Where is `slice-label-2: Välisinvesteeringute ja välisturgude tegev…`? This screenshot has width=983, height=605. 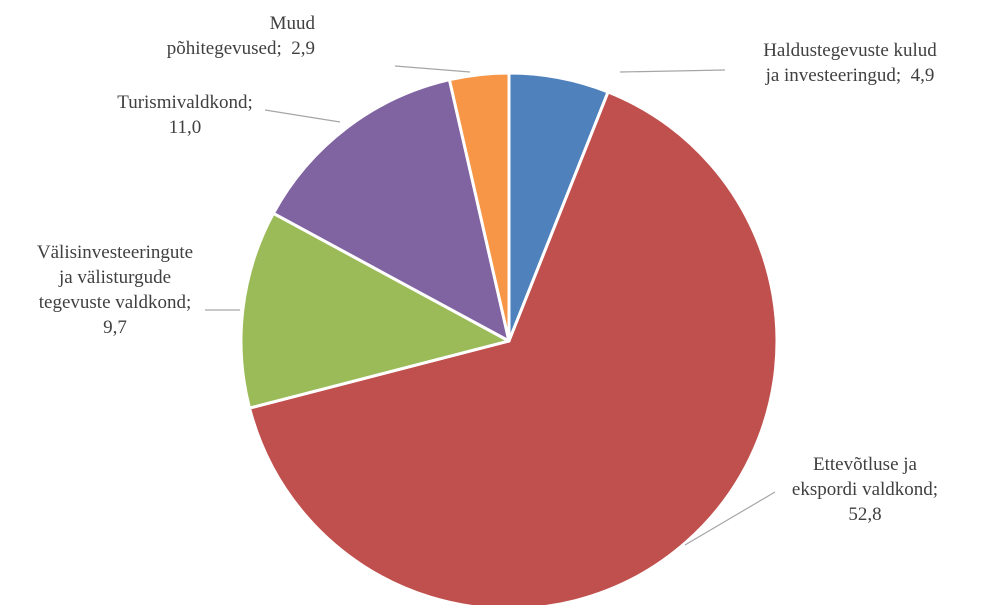 slice-label-2: Välisinvesteeringute ja välisturgude tegev… is located at coordinates (115, 290).